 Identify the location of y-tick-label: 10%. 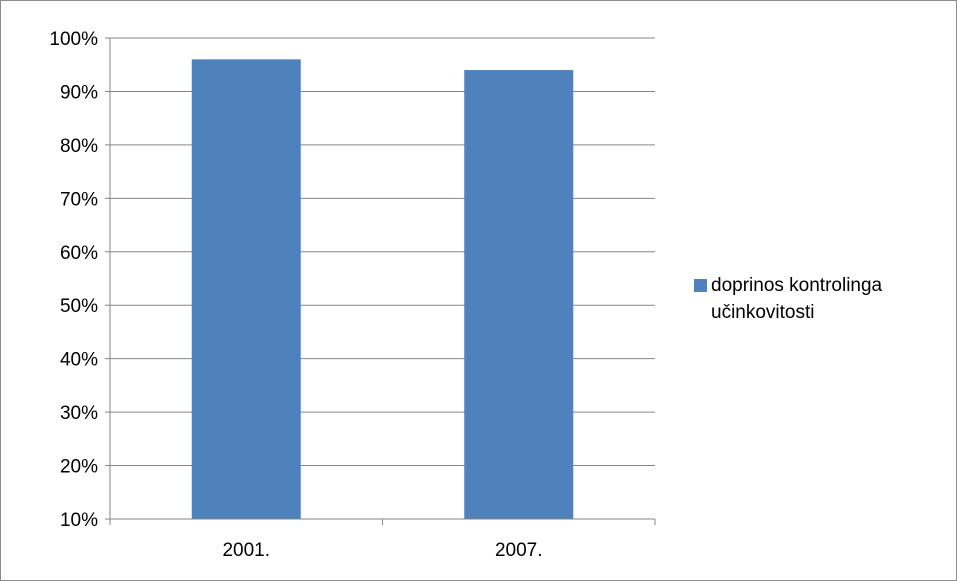
(79, 520).